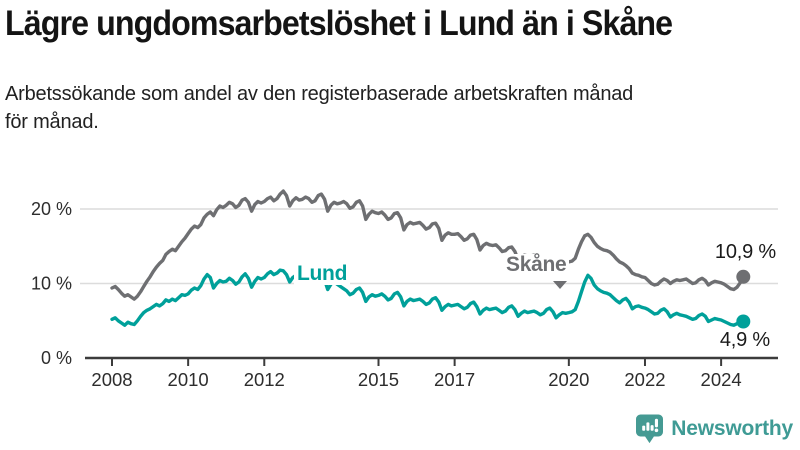 The width and height of the screenshot is (800, 450). What do you see at coordinates (188, 379) in the screenshot?
I see `x-tick-label: 2010` at bounding box center [188, 379].